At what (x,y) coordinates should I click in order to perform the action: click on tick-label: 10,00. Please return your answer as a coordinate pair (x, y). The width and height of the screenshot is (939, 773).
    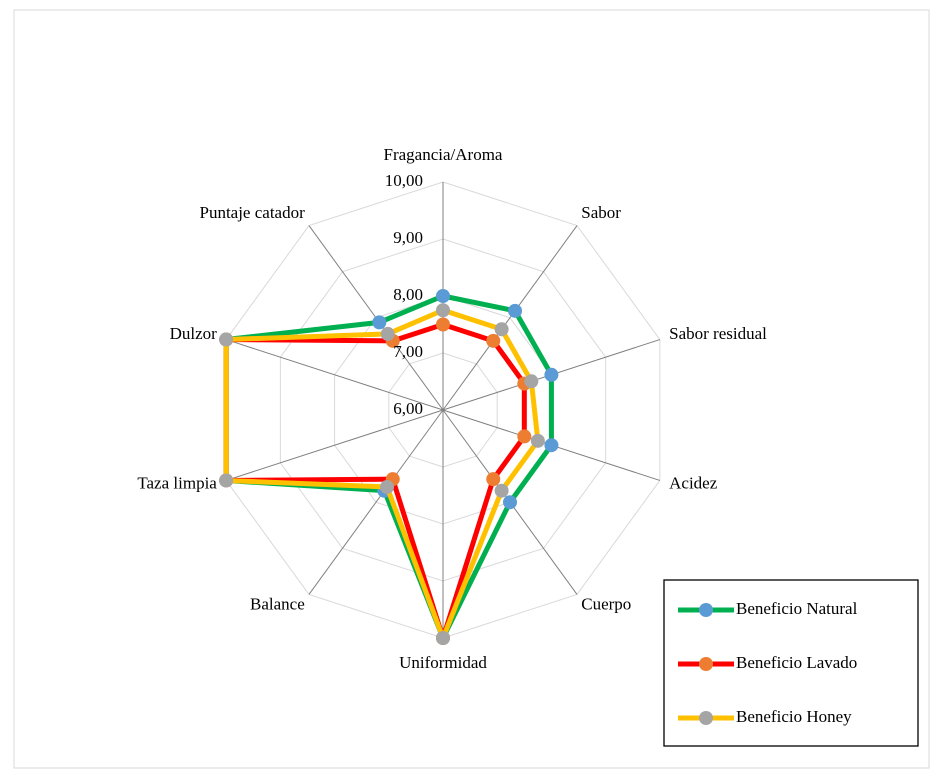
    Looking at the image, I should click on (404, 180).